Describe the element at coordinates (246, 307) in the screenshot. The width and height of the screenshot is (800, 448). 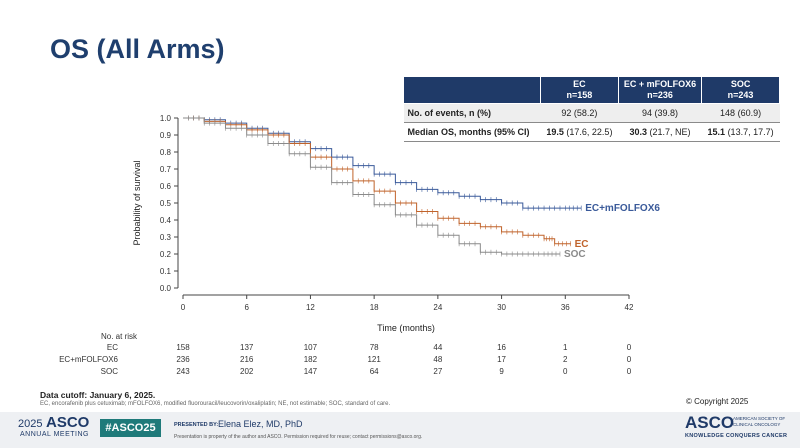
I see `x-tick-label: 6` at that location.